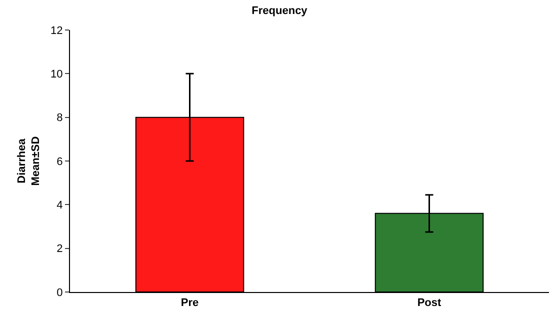  I want to click on y-tick-label: 8, so click(59, 118).